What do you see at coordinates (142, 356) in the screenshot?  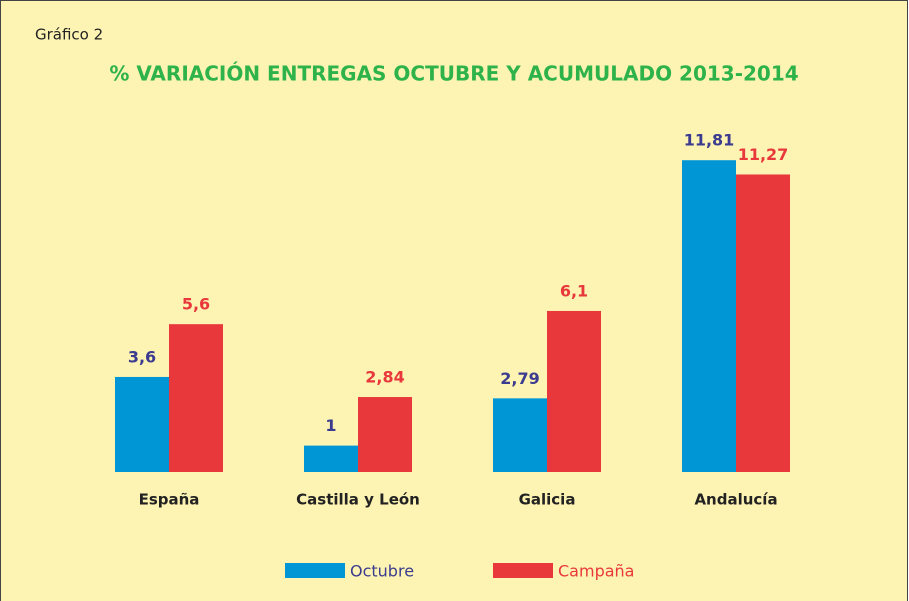 I see `value-label: 3,6` at bounding box center [142, 356].